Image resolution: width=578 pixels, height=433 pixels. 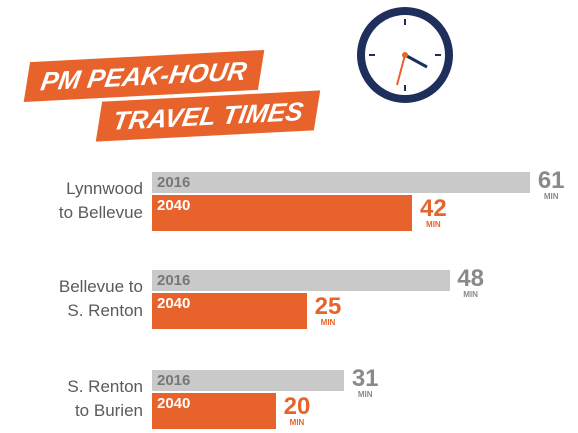 I want to click on value-label: 25, so click(x=328, y=306).